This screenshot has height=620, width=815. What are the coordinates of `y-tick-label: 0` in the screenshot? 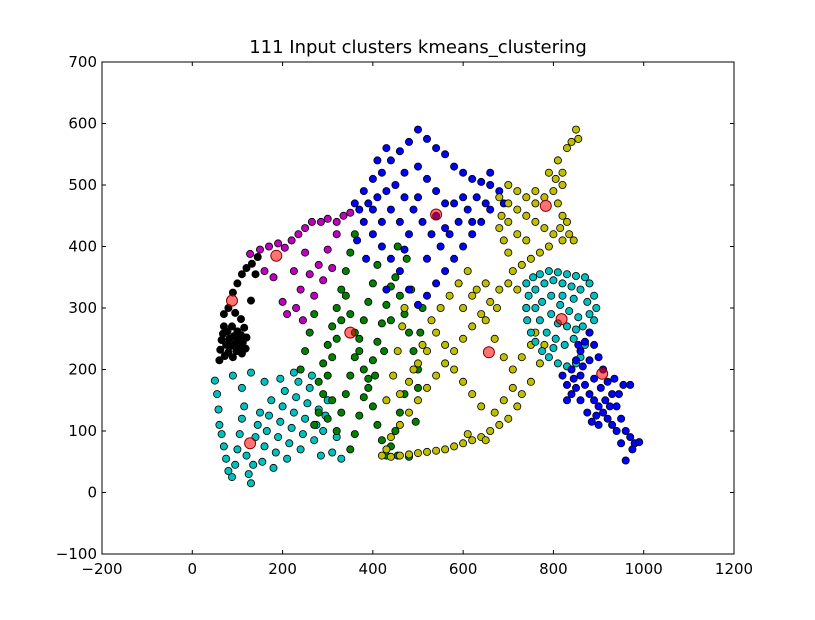 It's located at (92, 493).